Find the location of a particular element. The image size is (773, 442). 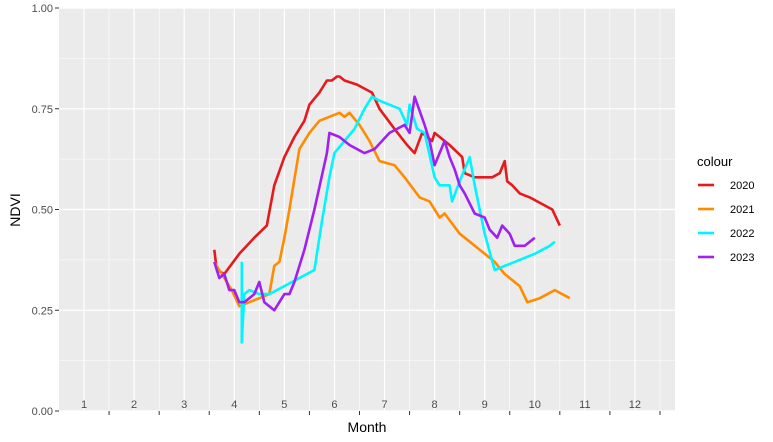

x-tick-label-1: 1 is located at coordinates (84, 405).